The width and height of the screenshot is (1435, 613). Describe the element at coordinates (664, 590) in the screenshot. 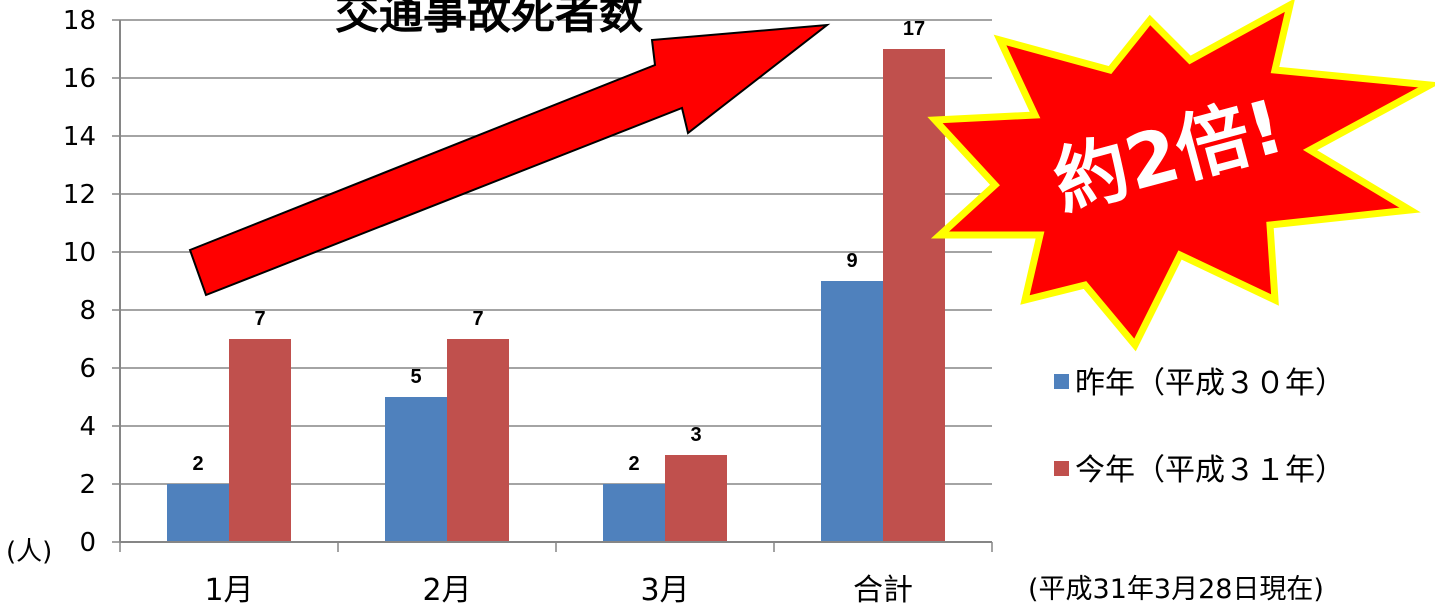

I see `x-category-label: 3月` at that location.